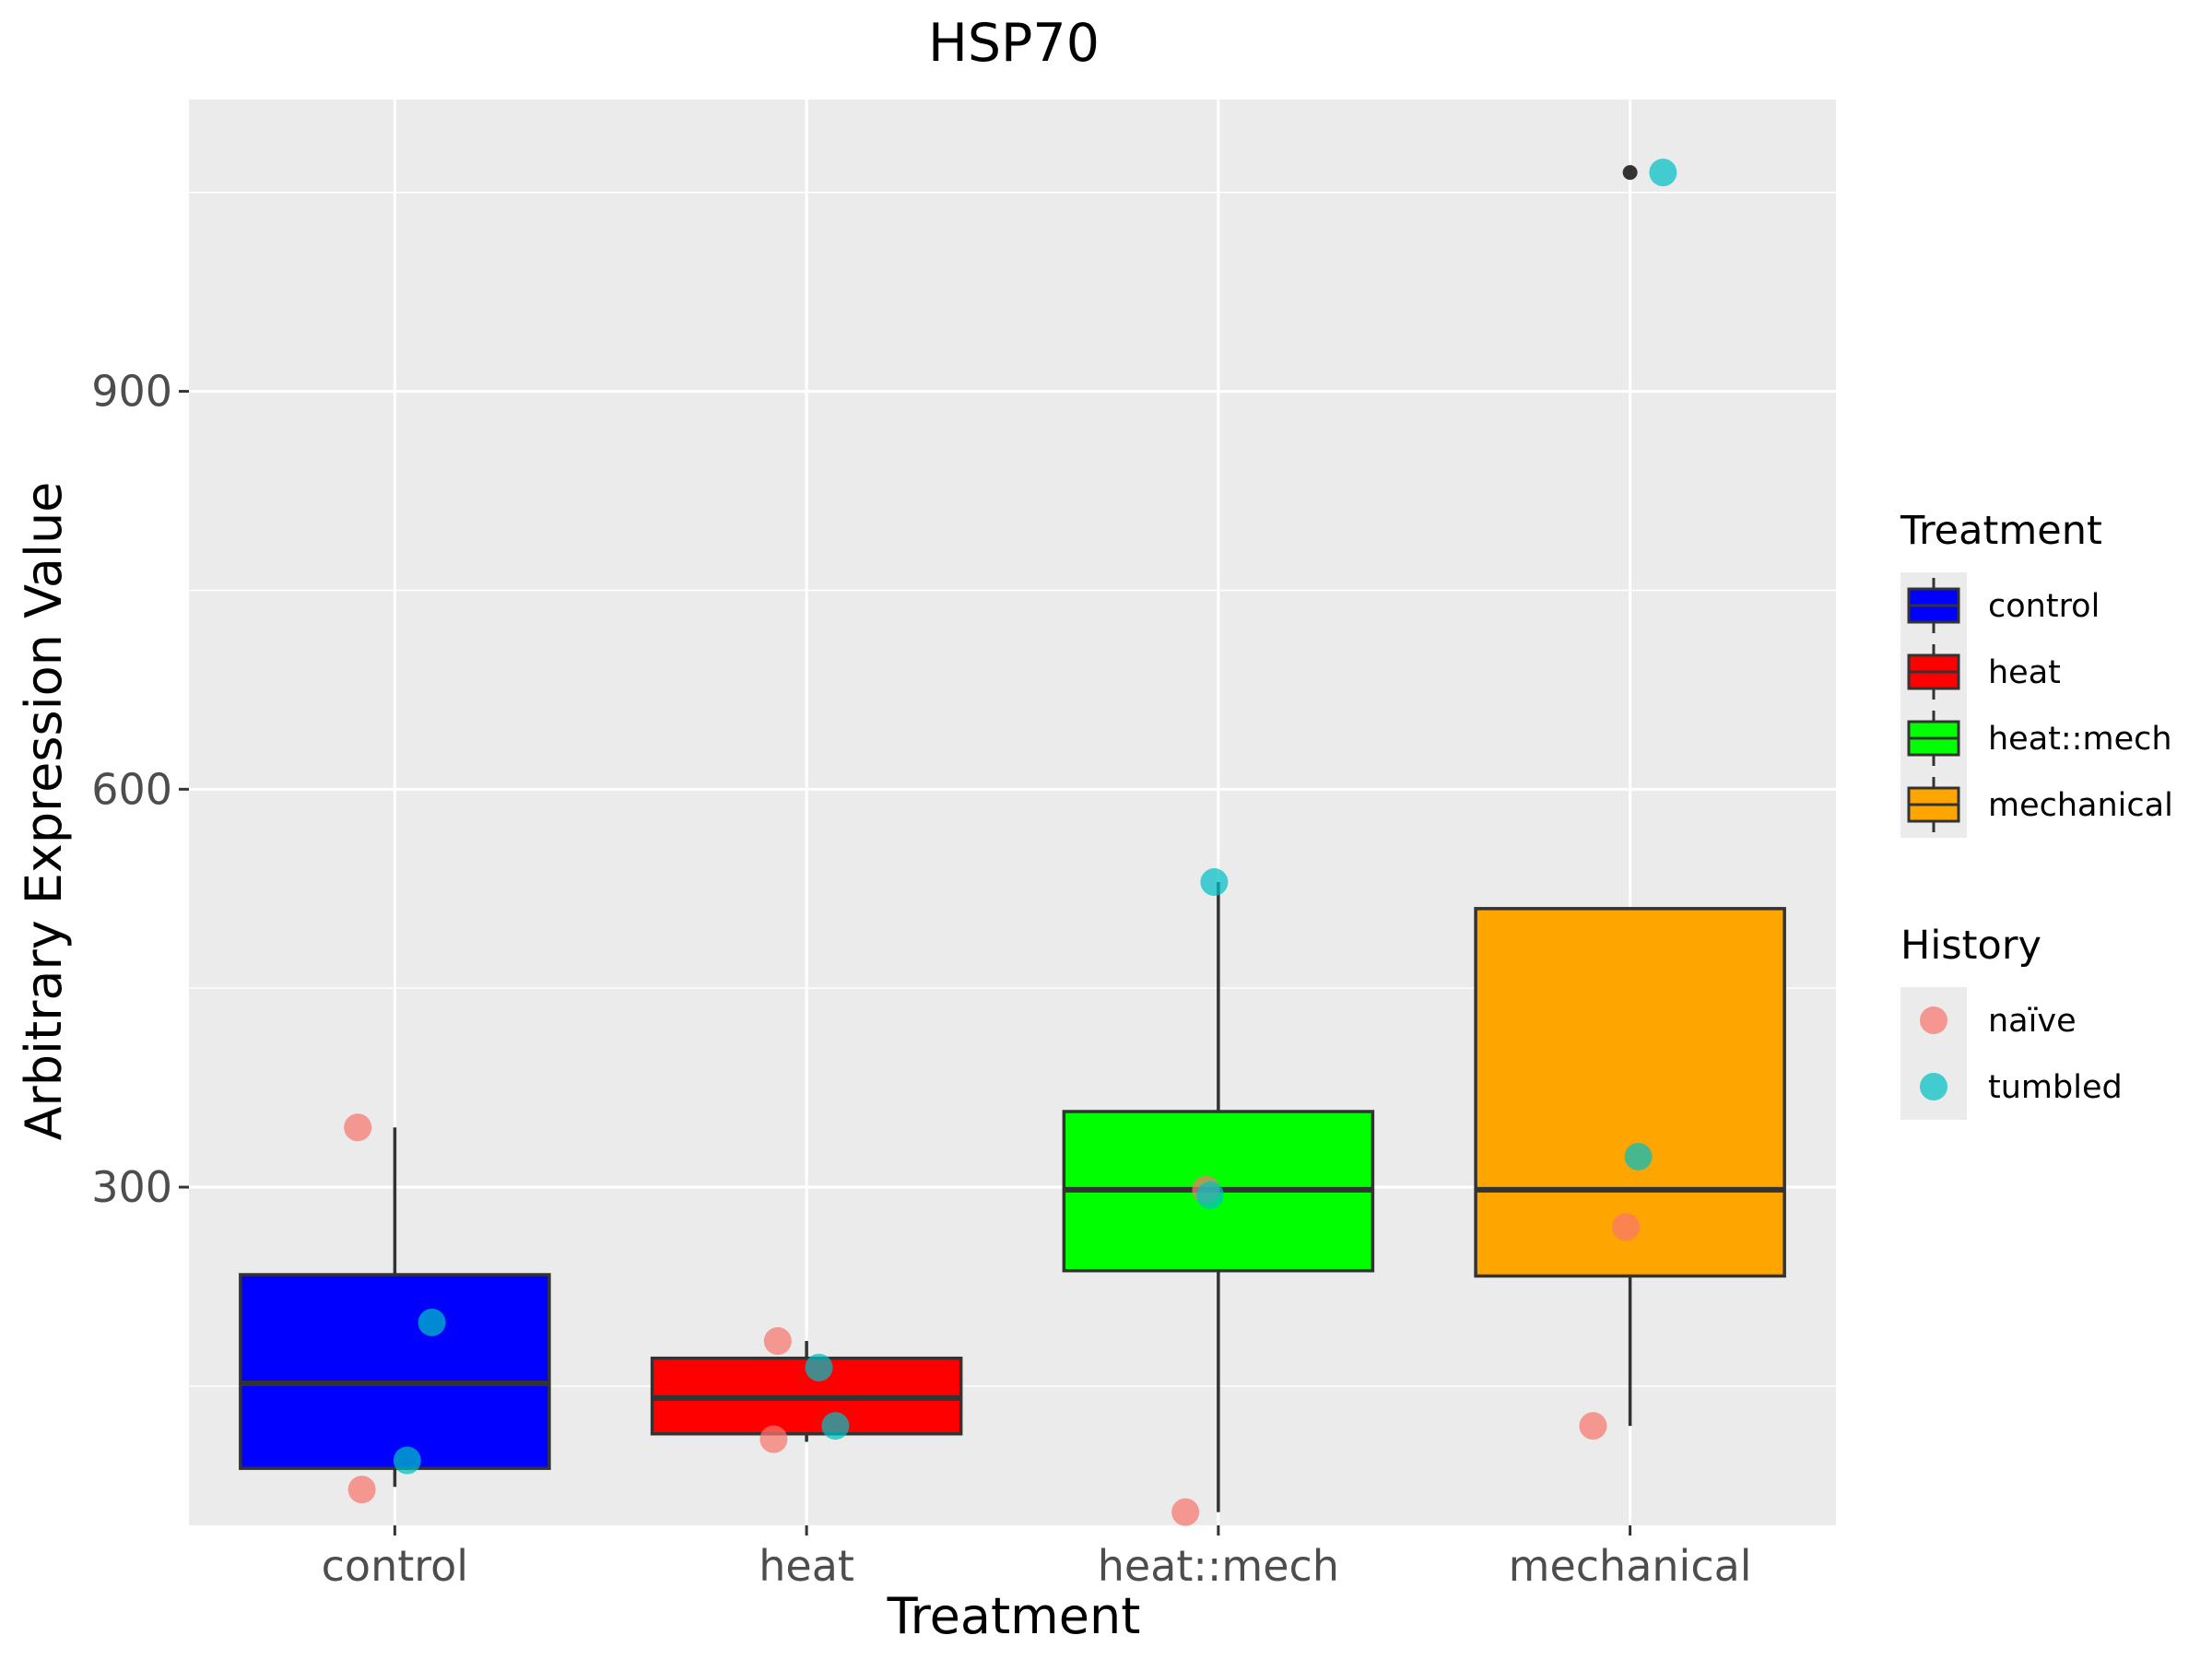 Image resolution: width=2212 pixels, height=1659 pixels. I want to click on legend-item-tumbled: tumbled, so click(2011, 1086).